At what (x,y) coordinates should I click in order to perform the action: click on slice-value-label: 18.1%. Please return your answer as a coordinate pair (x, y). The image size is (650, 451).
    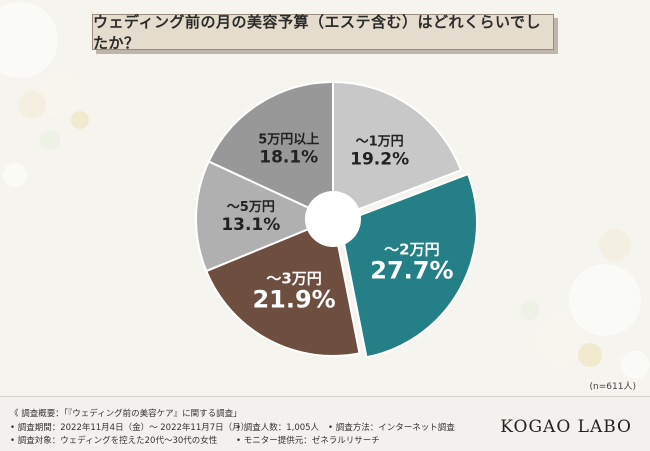
    Looking at the image, I should click on (288, 158).